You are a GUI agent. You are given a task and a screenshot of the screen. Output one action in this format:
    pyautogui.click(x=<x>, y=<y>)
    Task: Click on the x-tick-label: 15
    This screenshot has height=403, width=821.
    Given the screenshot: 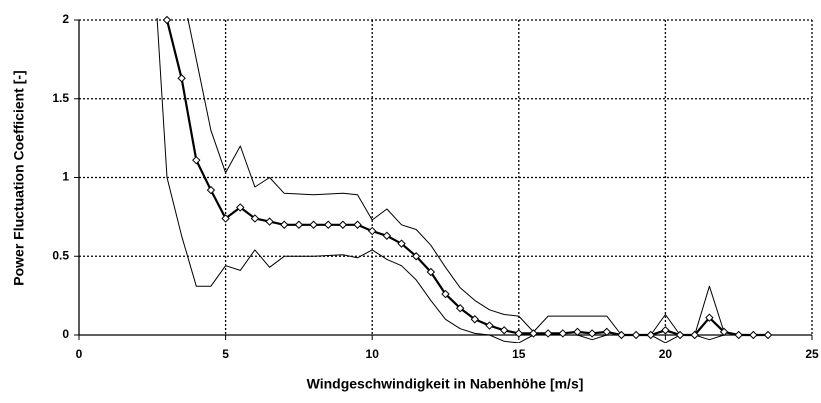 What is the action you would take?
    pyautogui.click(x=519, y=354)
    